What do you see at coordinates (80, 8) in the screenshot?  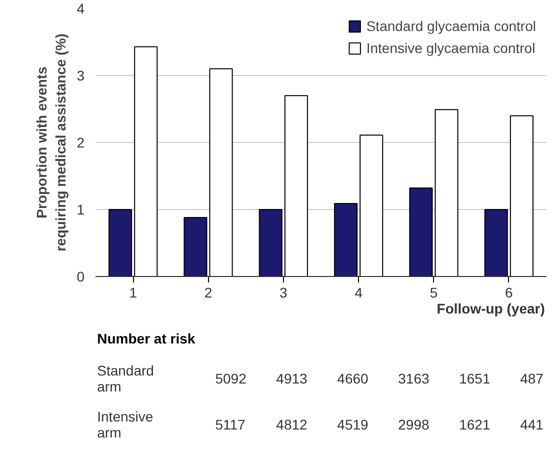 I see `y-tick-label: 4` at bounding box center [80, 8].